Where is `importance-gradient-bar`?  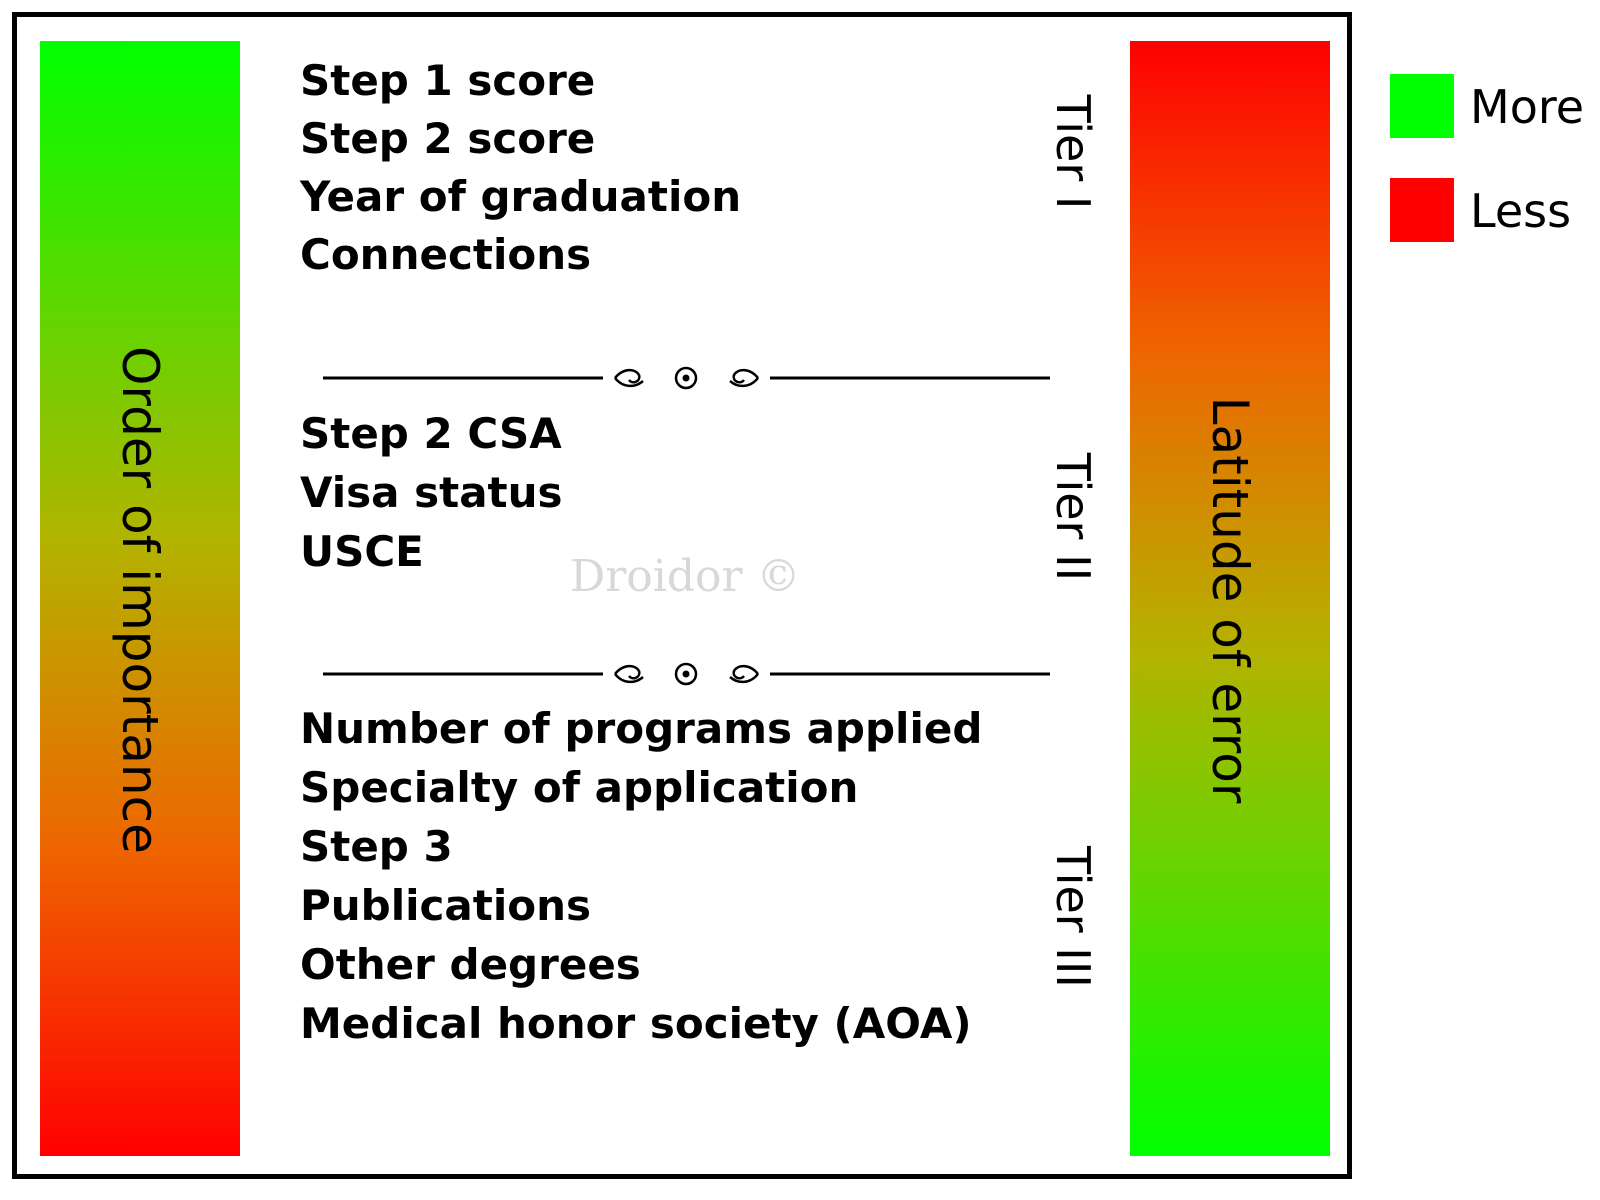
importance-gradient-bar is located at coordinates (140, 598).